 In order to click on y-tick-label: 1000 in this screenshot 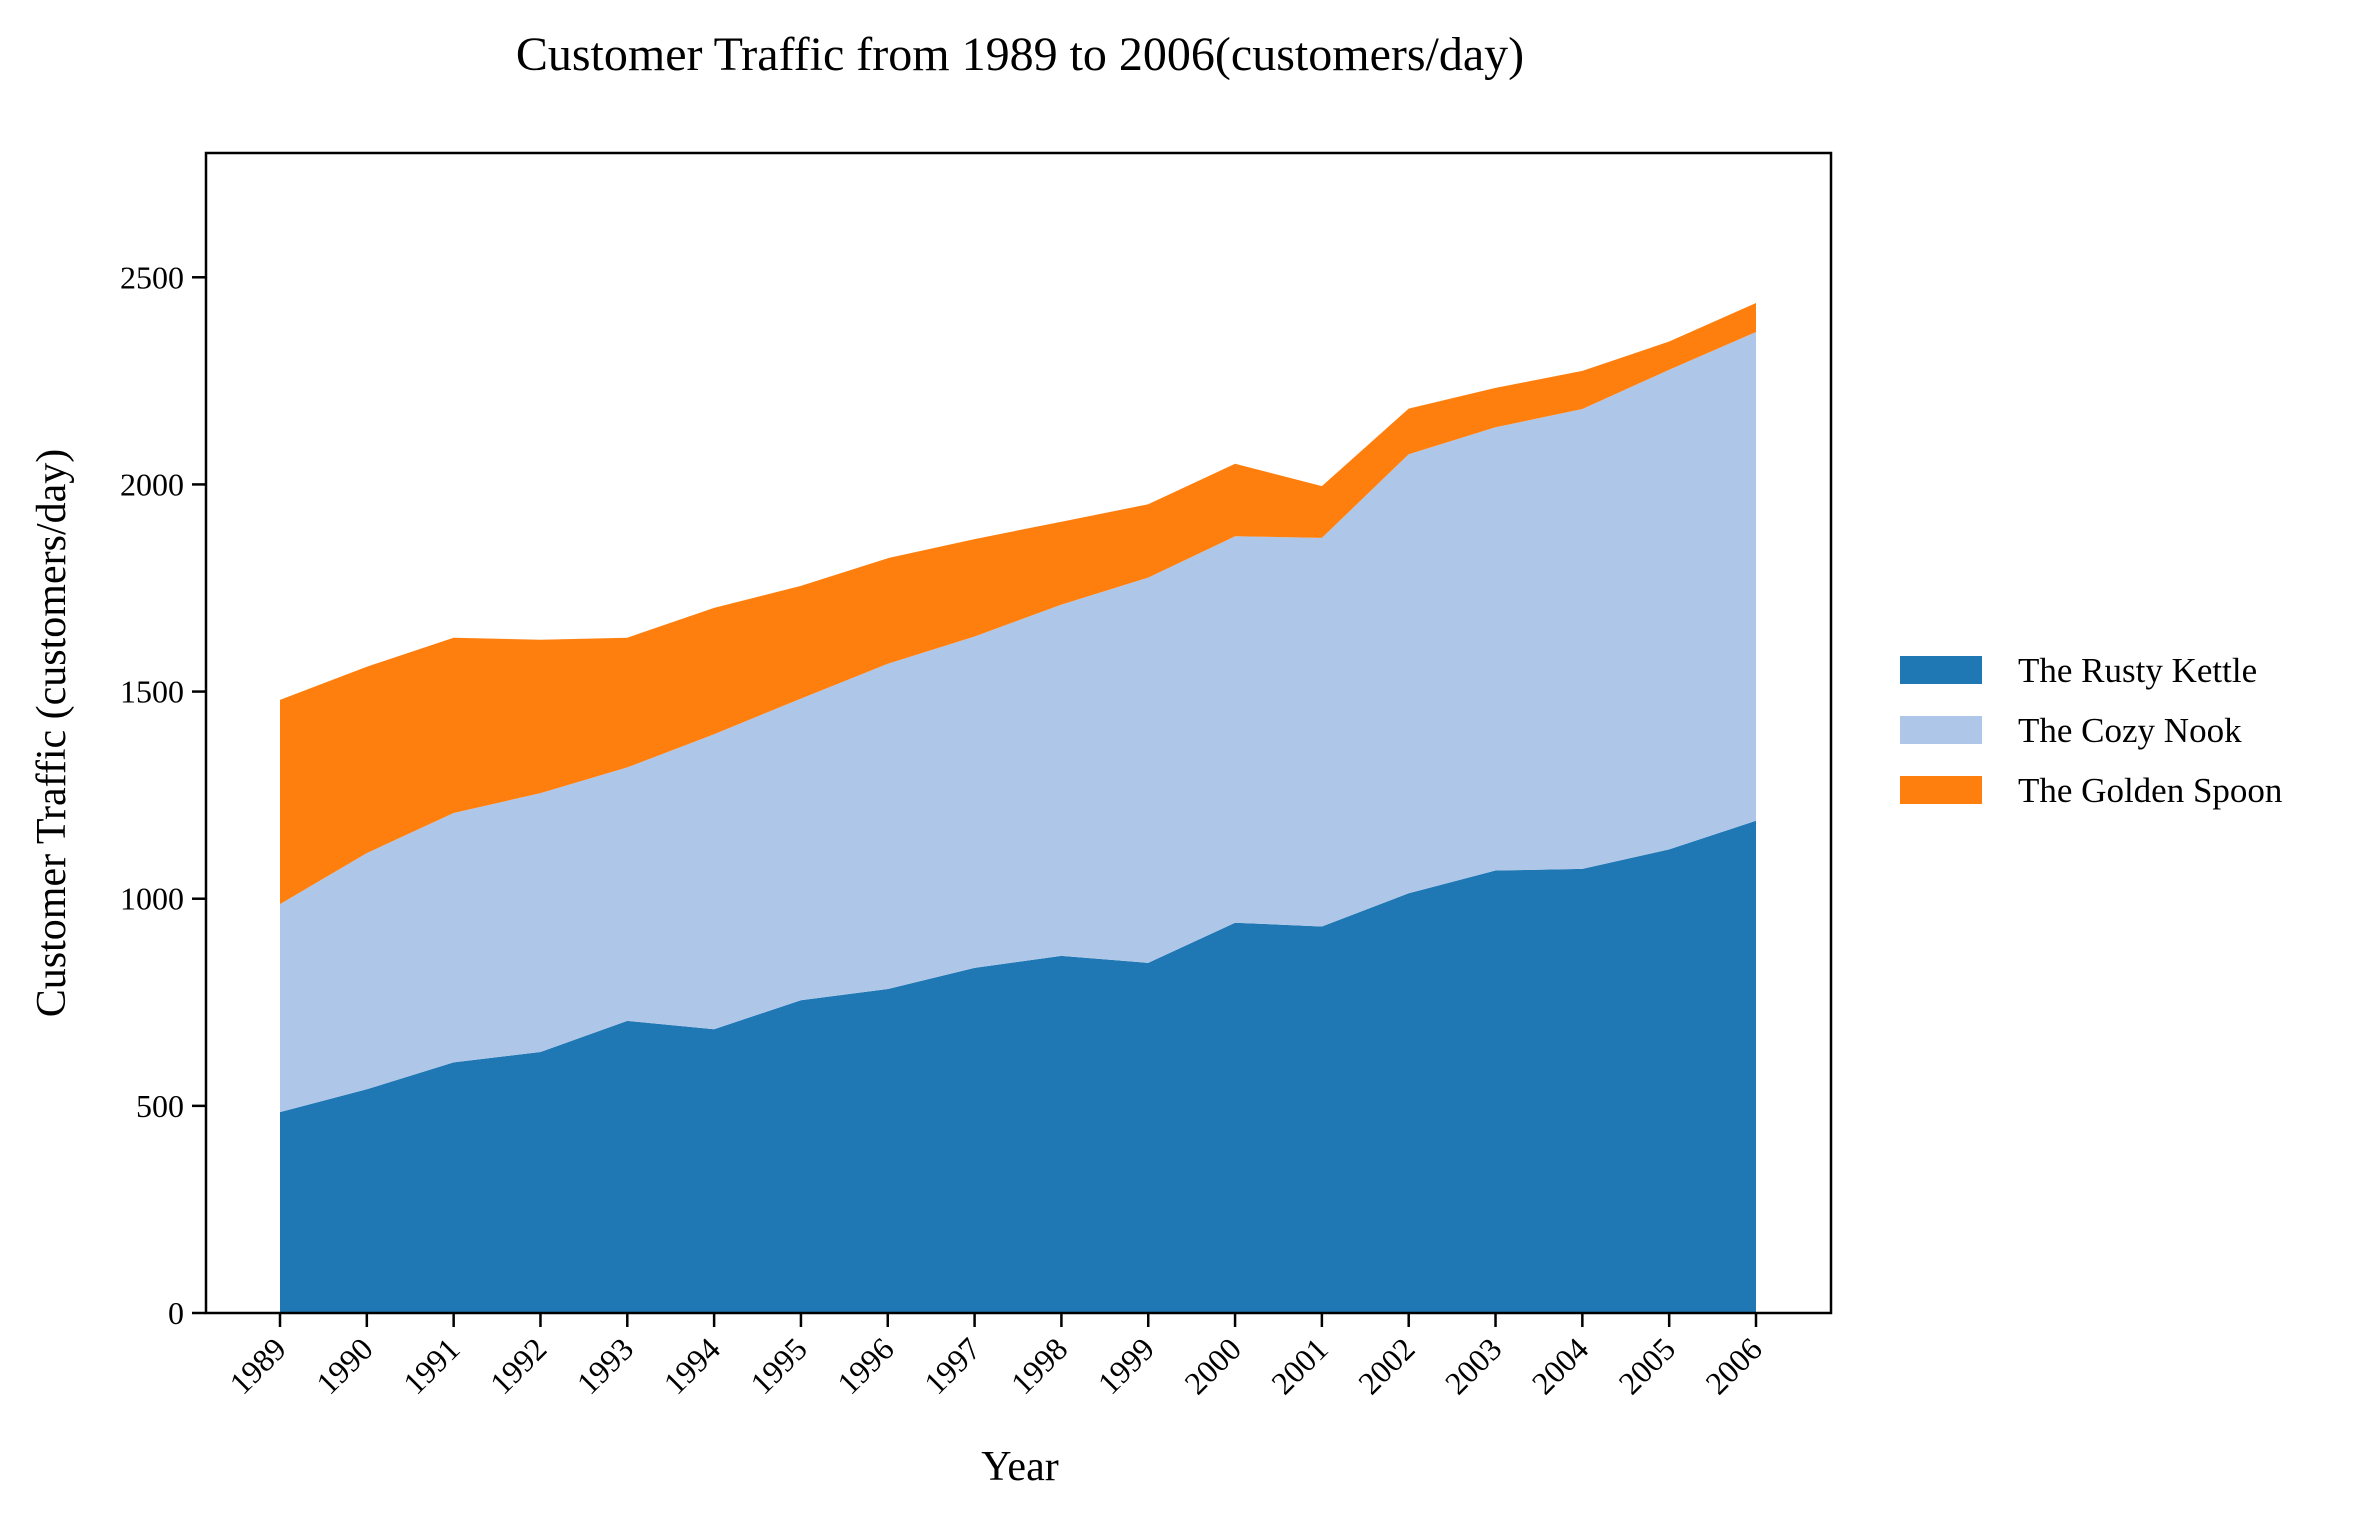, I will do `click(152, 899)`.